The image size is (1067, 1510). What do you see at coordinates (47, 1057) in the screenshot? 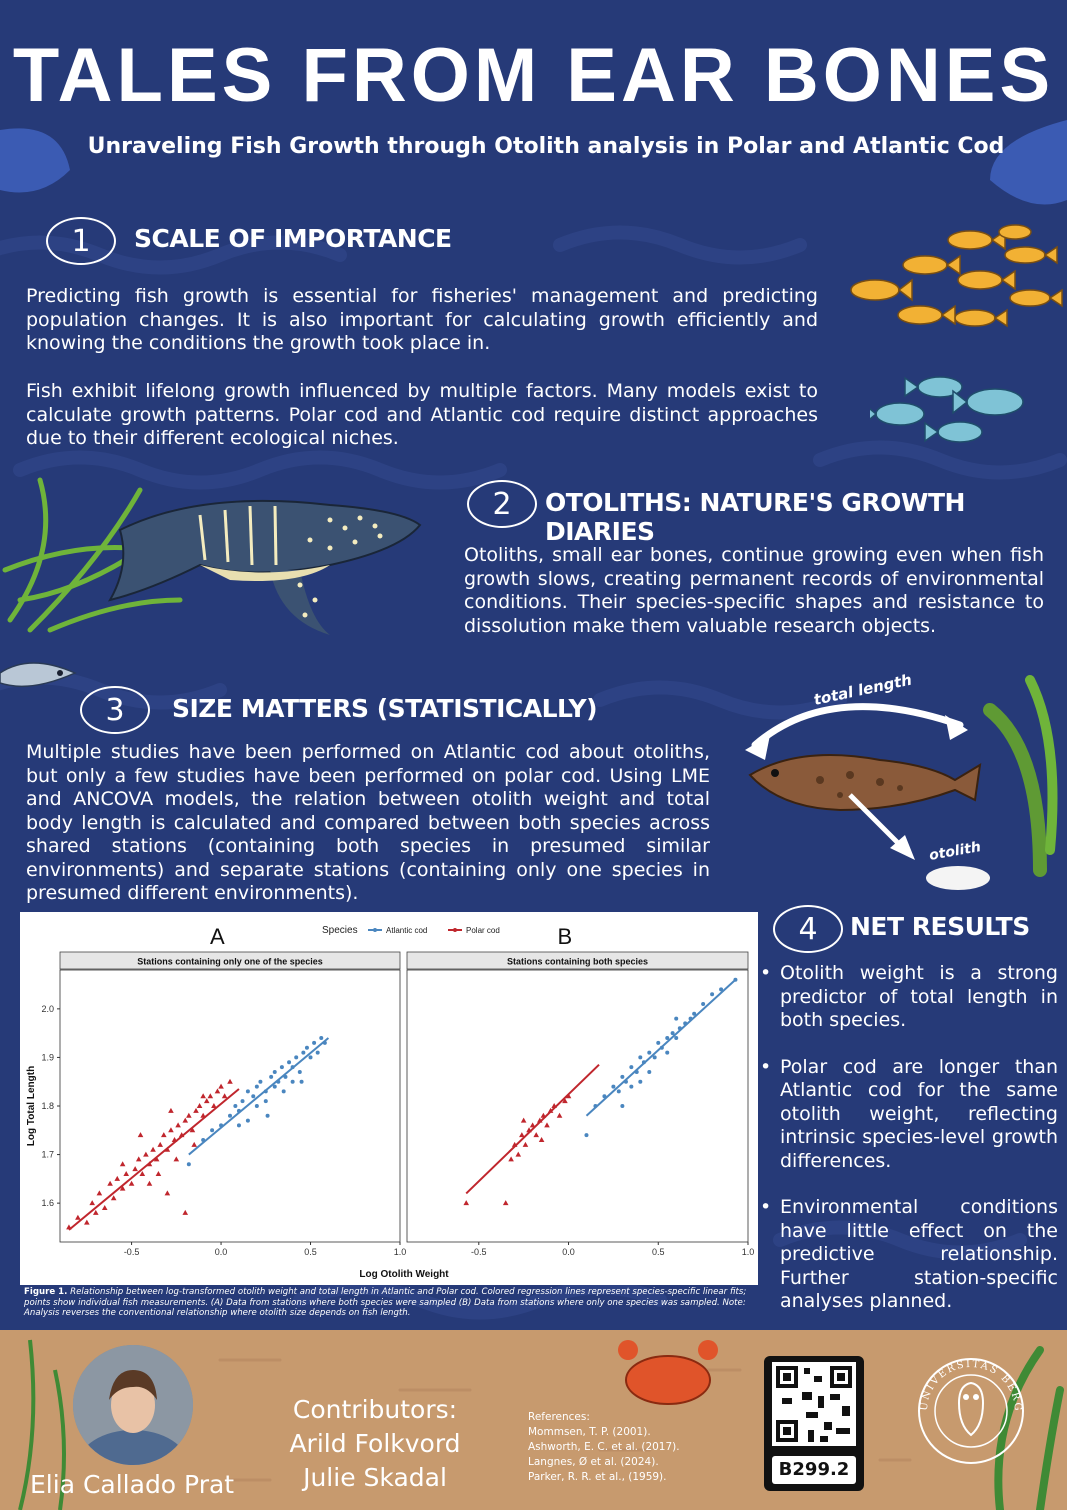
I see `y-tick-label: 1.9` at bounding box center [47, 1057].